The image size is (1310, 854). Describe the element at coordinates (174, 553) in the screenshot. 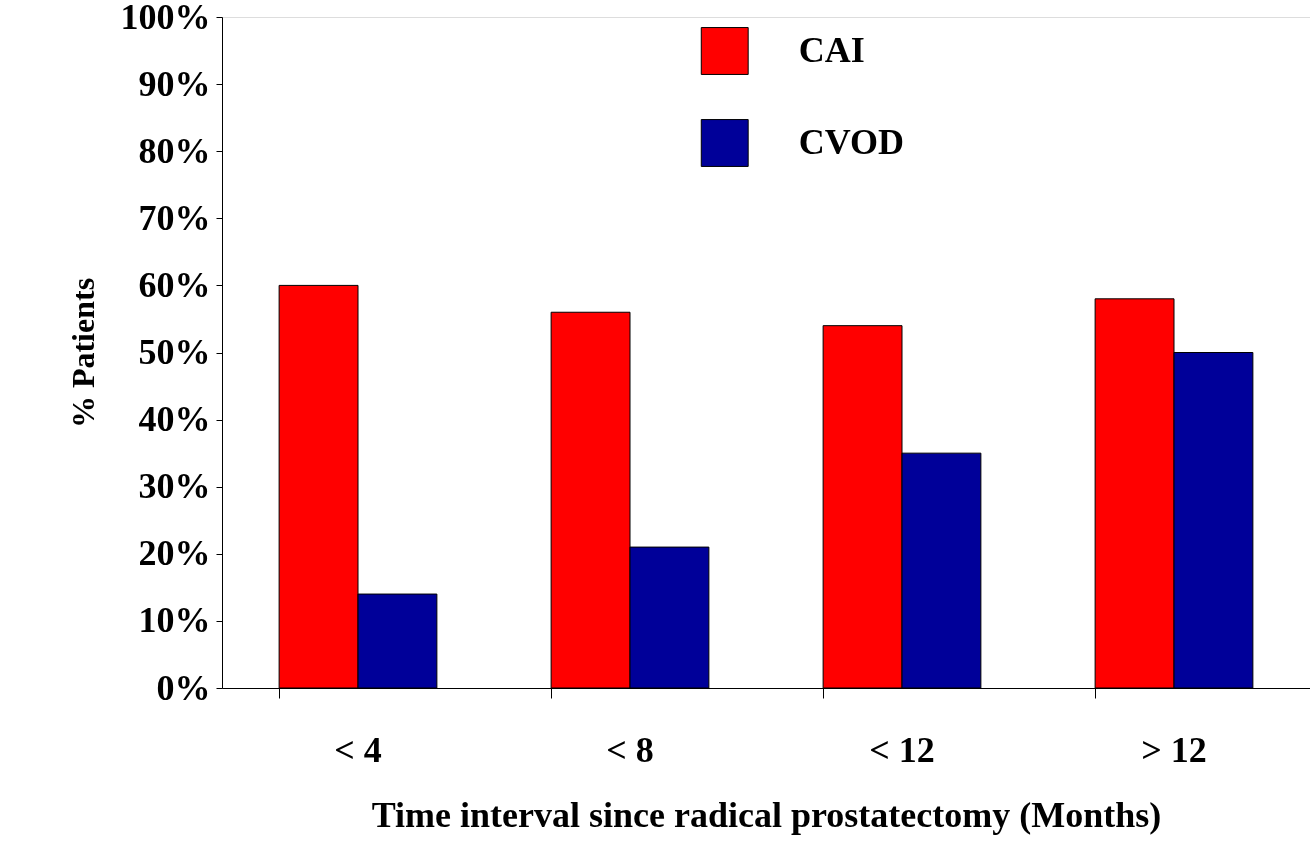

I see `y-tick-label: 20%` at that location.